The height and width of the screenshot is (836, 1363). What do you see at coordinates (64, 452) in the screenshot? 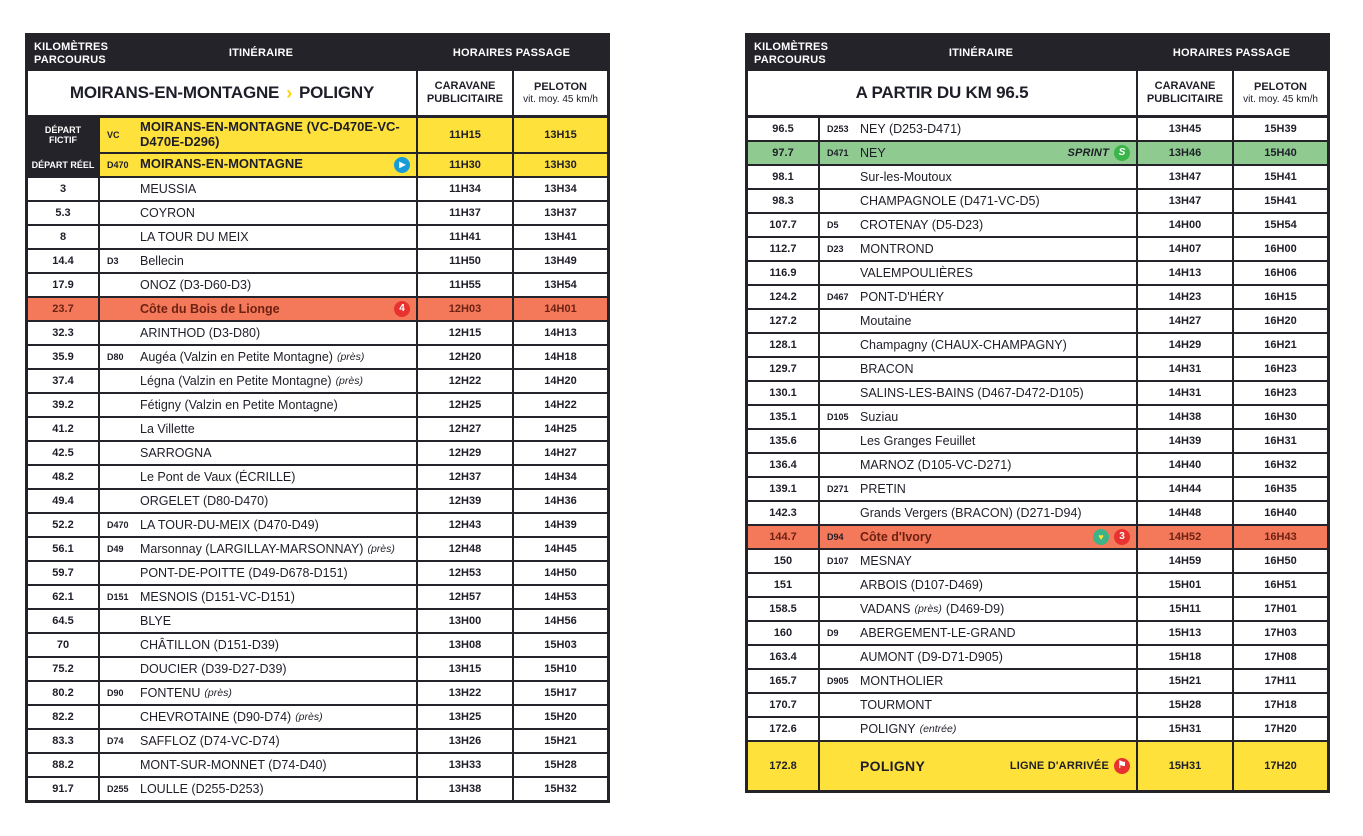
I see `km-value: 42.5` at bounding box center [64, 452].